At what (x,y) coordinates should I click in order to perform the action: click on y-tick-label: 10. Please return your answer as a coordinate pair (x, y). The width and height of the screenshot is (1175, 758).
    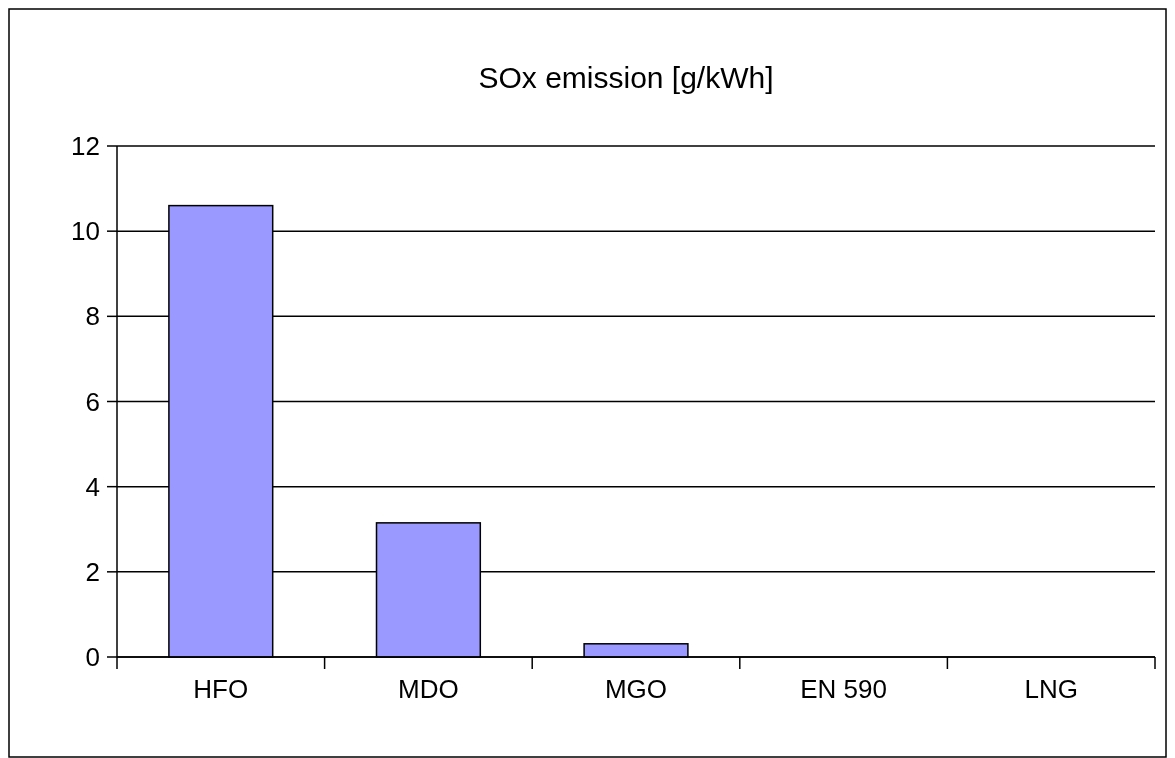
    Looking at the image, I should click on (85, 231).